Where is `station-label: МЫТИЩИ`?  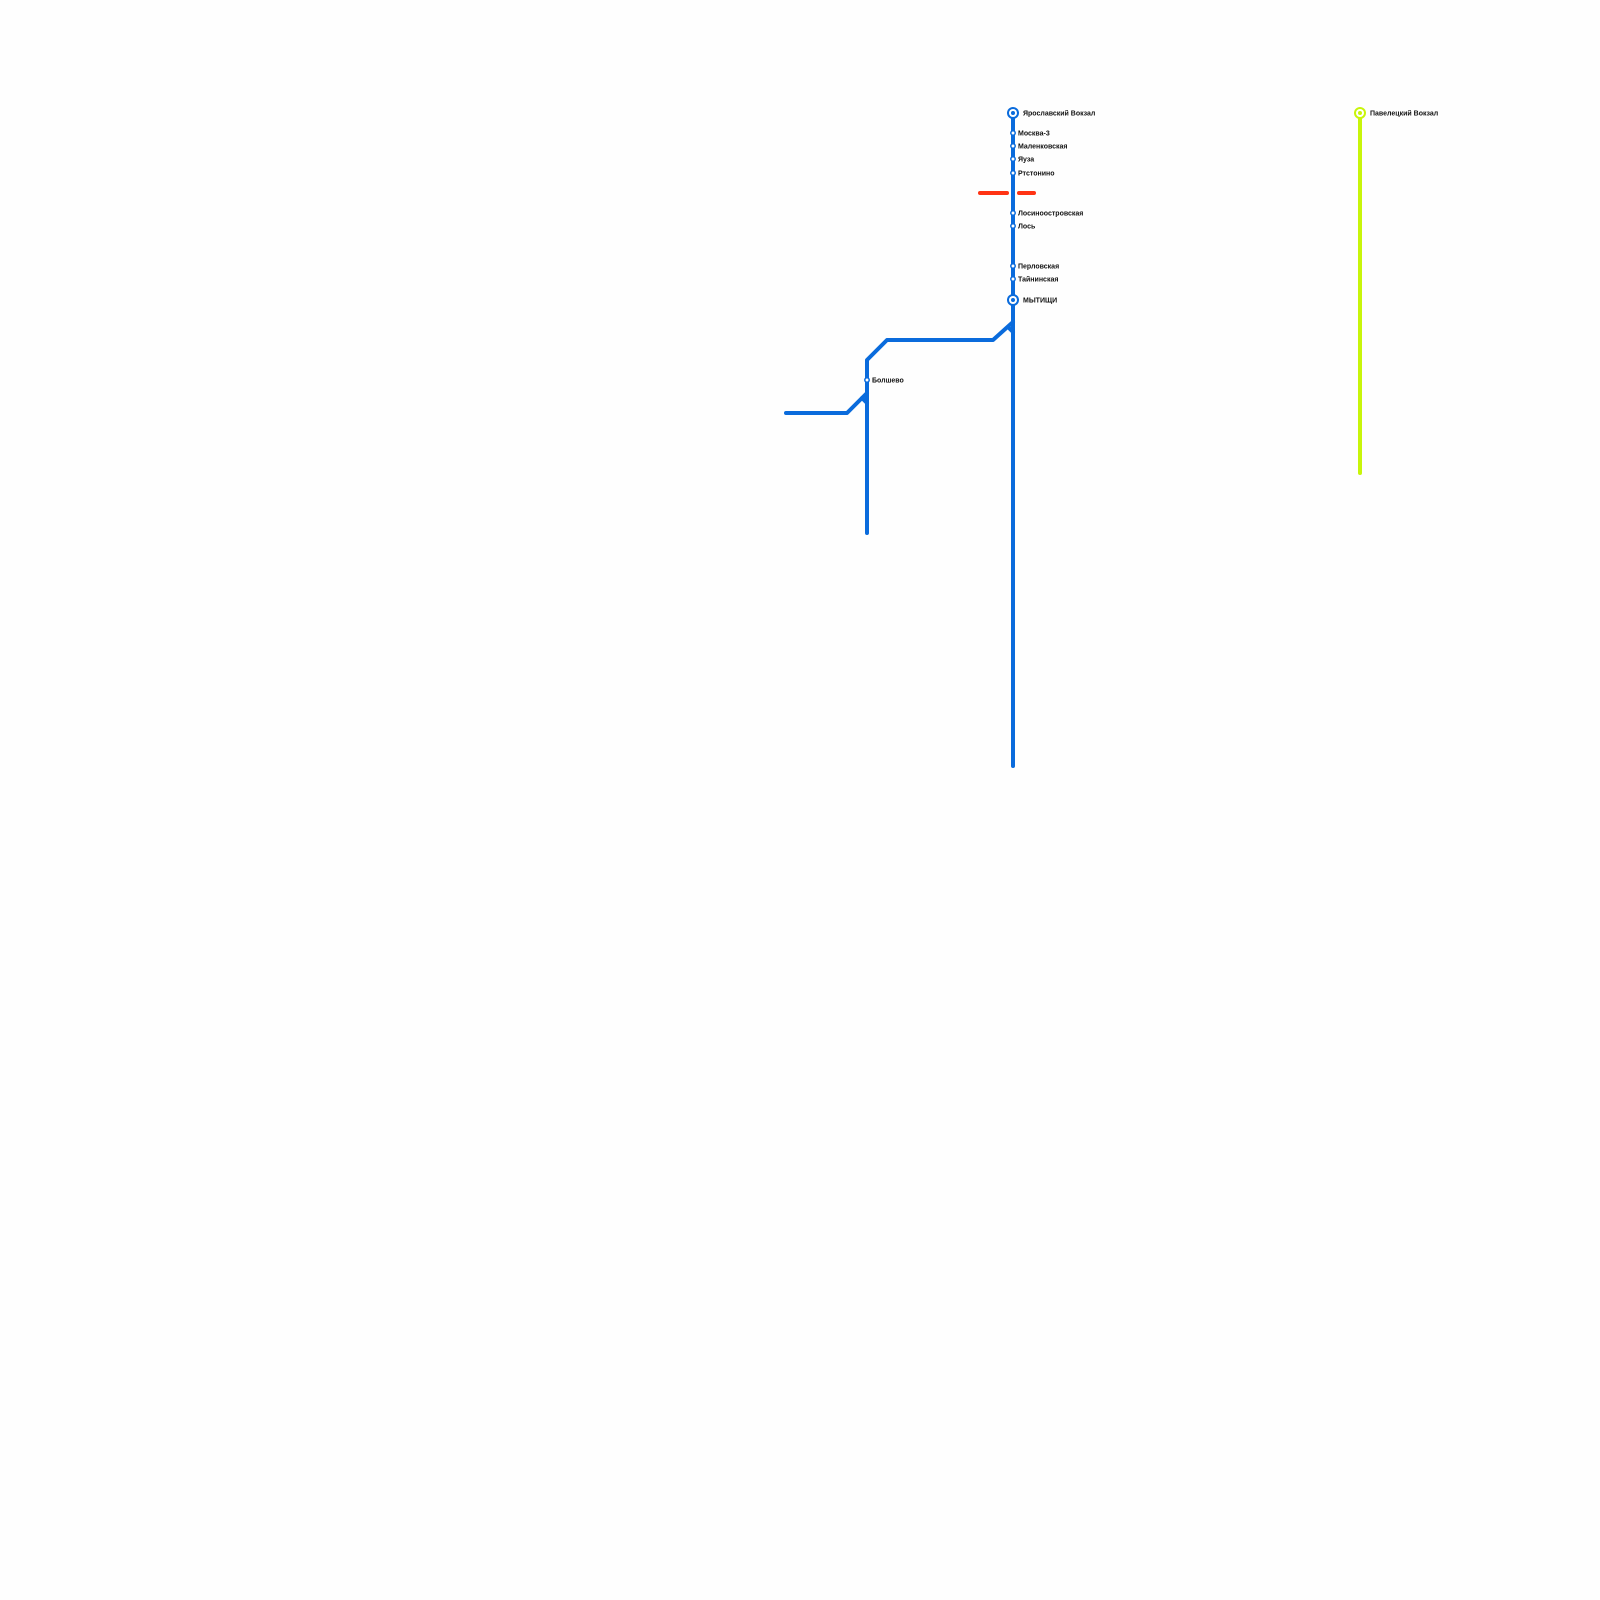
station-label: МЫТИЩИ is located at coordinates (1040, 301).